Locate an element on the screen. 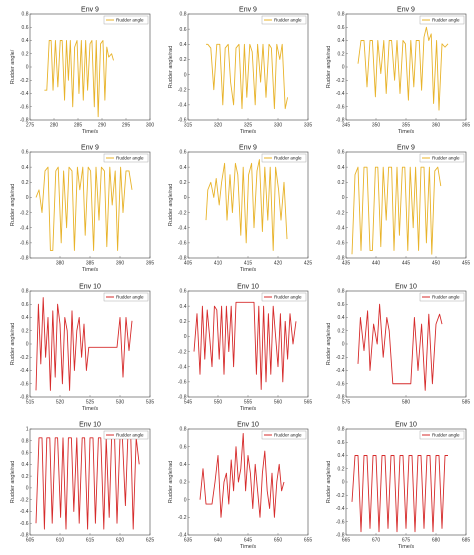 The height and width of the screenshot is (555, 474). x-tick-label: 685 is located at coordinates (466, 541).